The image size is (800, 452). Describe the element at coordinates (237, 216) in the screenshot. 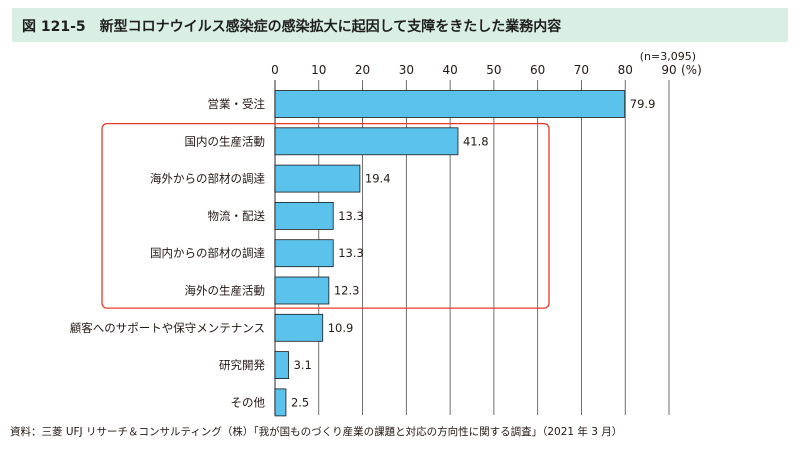

I see `category-label: 物流・配送` at that location.